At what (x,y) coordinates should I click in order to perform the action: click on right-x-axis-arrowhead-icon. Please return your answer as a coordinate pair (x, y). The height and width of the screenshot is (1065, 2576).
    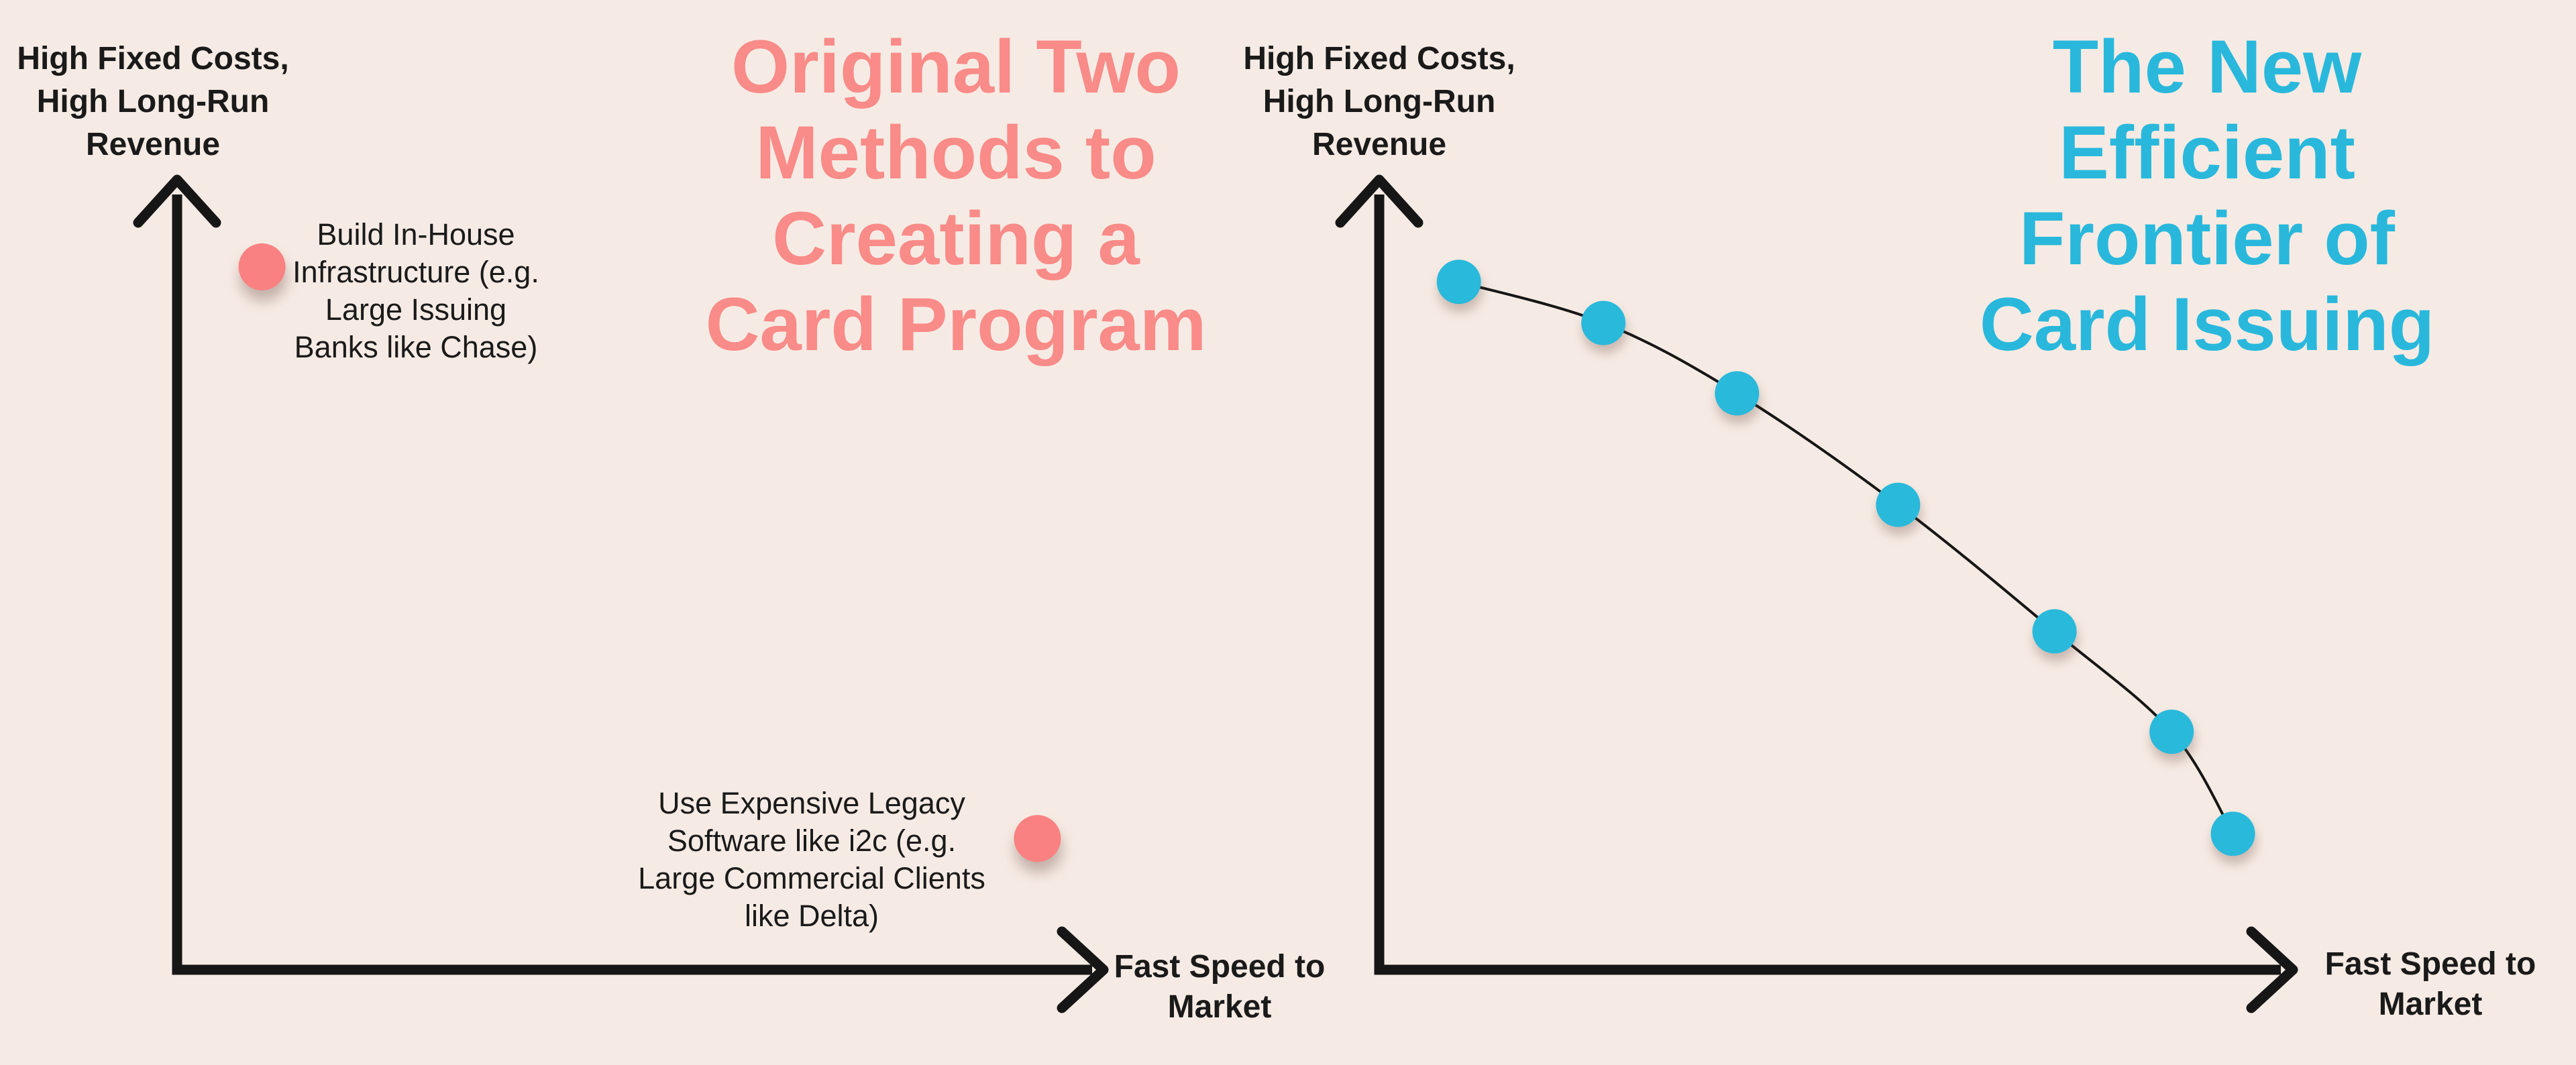
    Looking at the image, I should click on (2272, 969).